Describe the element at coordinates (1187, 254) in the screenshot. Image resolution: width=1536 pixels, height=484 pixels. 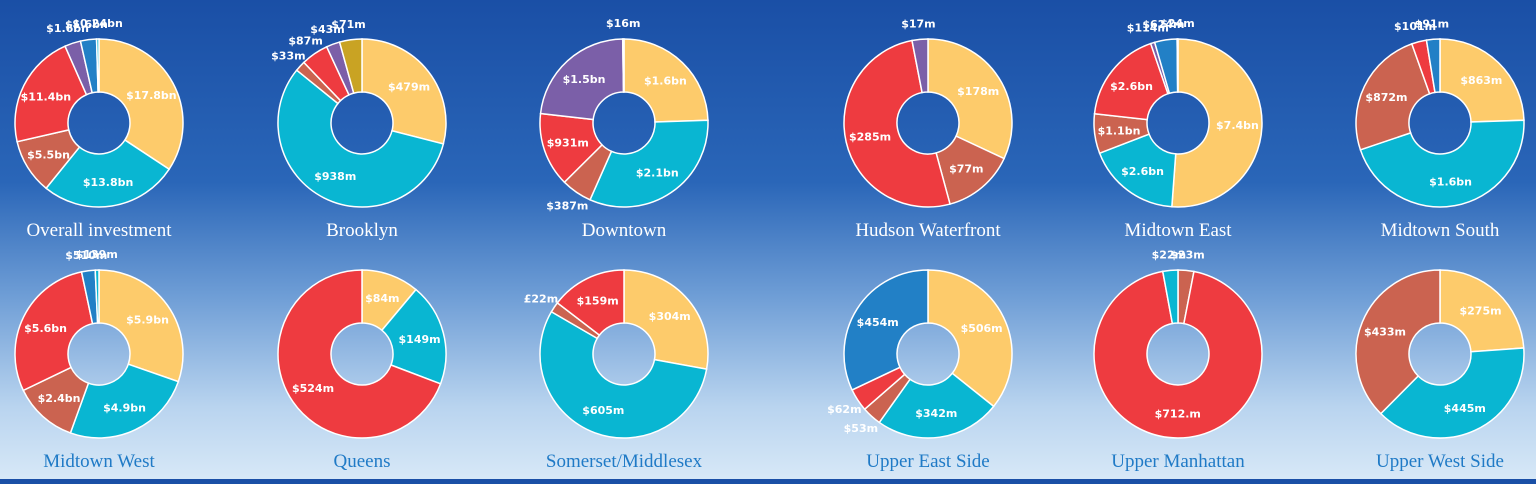
I see `slice-label-upper-manhattan-0: $23m` at that location.